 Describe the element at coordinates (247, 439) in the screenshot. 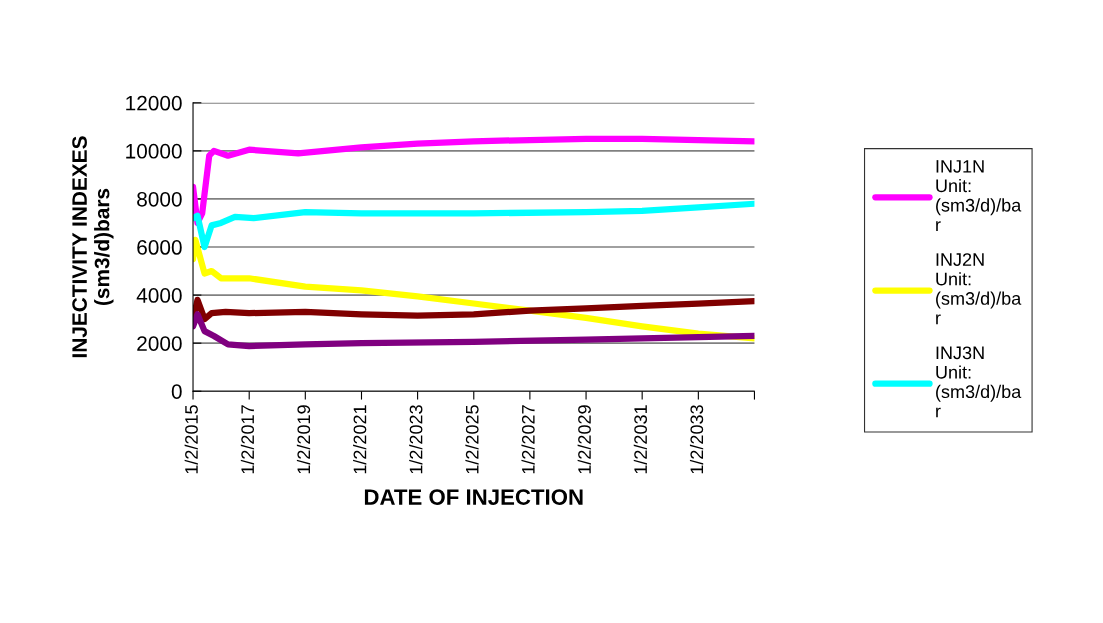

I see `x-tick-label: 1/2/2017` at that location.